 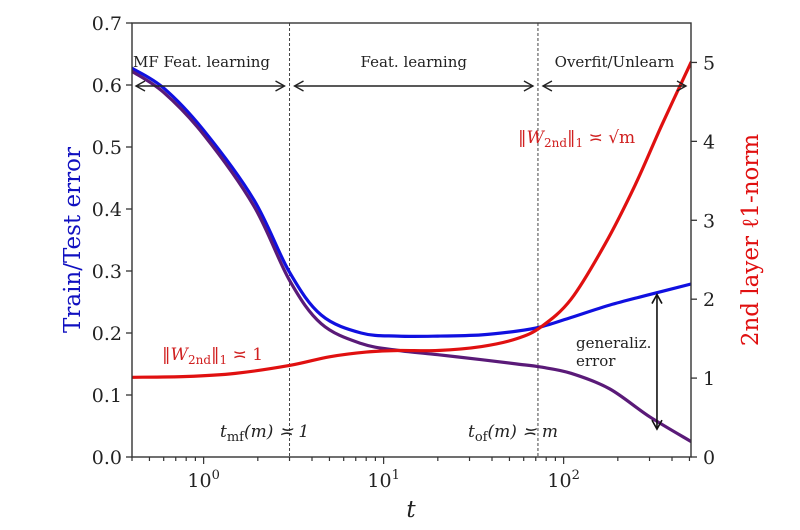 I want to click on y-left-tick-label: 0.2, so click(x=107, y=334).